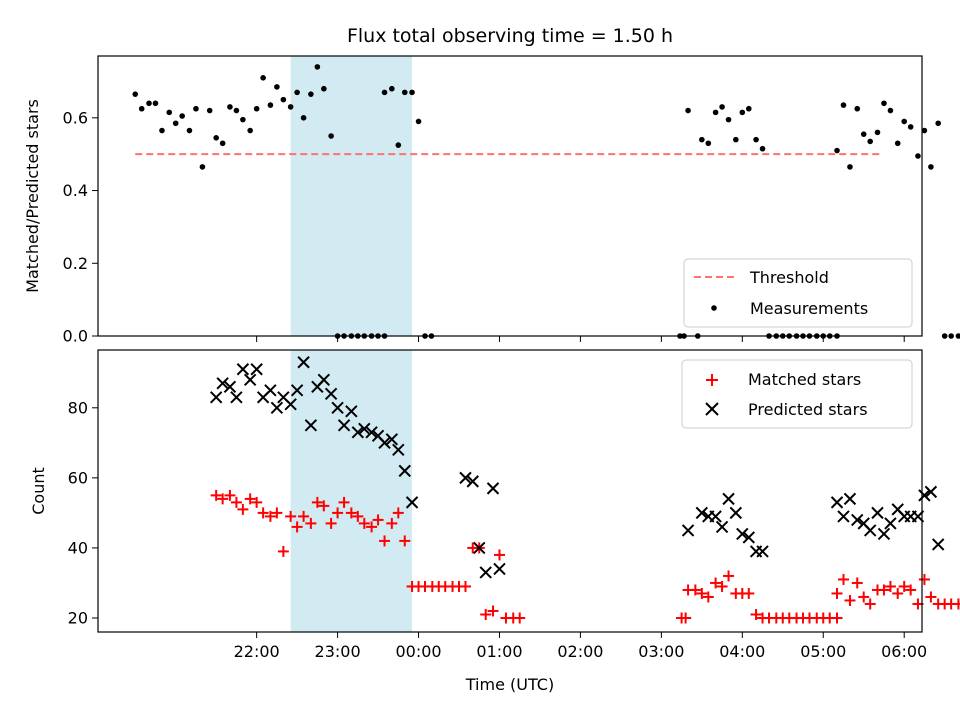 The image size is (960, 720). I want to click on bottom-xtick-label: 03:00, so click(661, 651).